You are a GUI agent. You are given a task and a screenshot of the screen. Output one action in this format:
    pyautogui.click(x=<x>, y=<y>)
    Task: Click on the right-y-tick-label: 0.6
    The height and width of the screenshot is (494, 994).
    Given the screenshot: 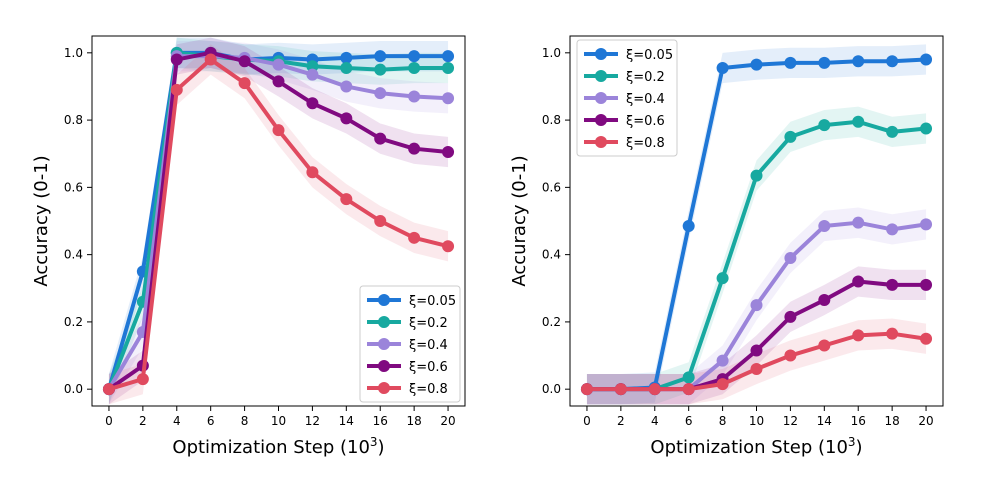 What is the action you would take?
    pyautogui.click(x=551, y=187)
    